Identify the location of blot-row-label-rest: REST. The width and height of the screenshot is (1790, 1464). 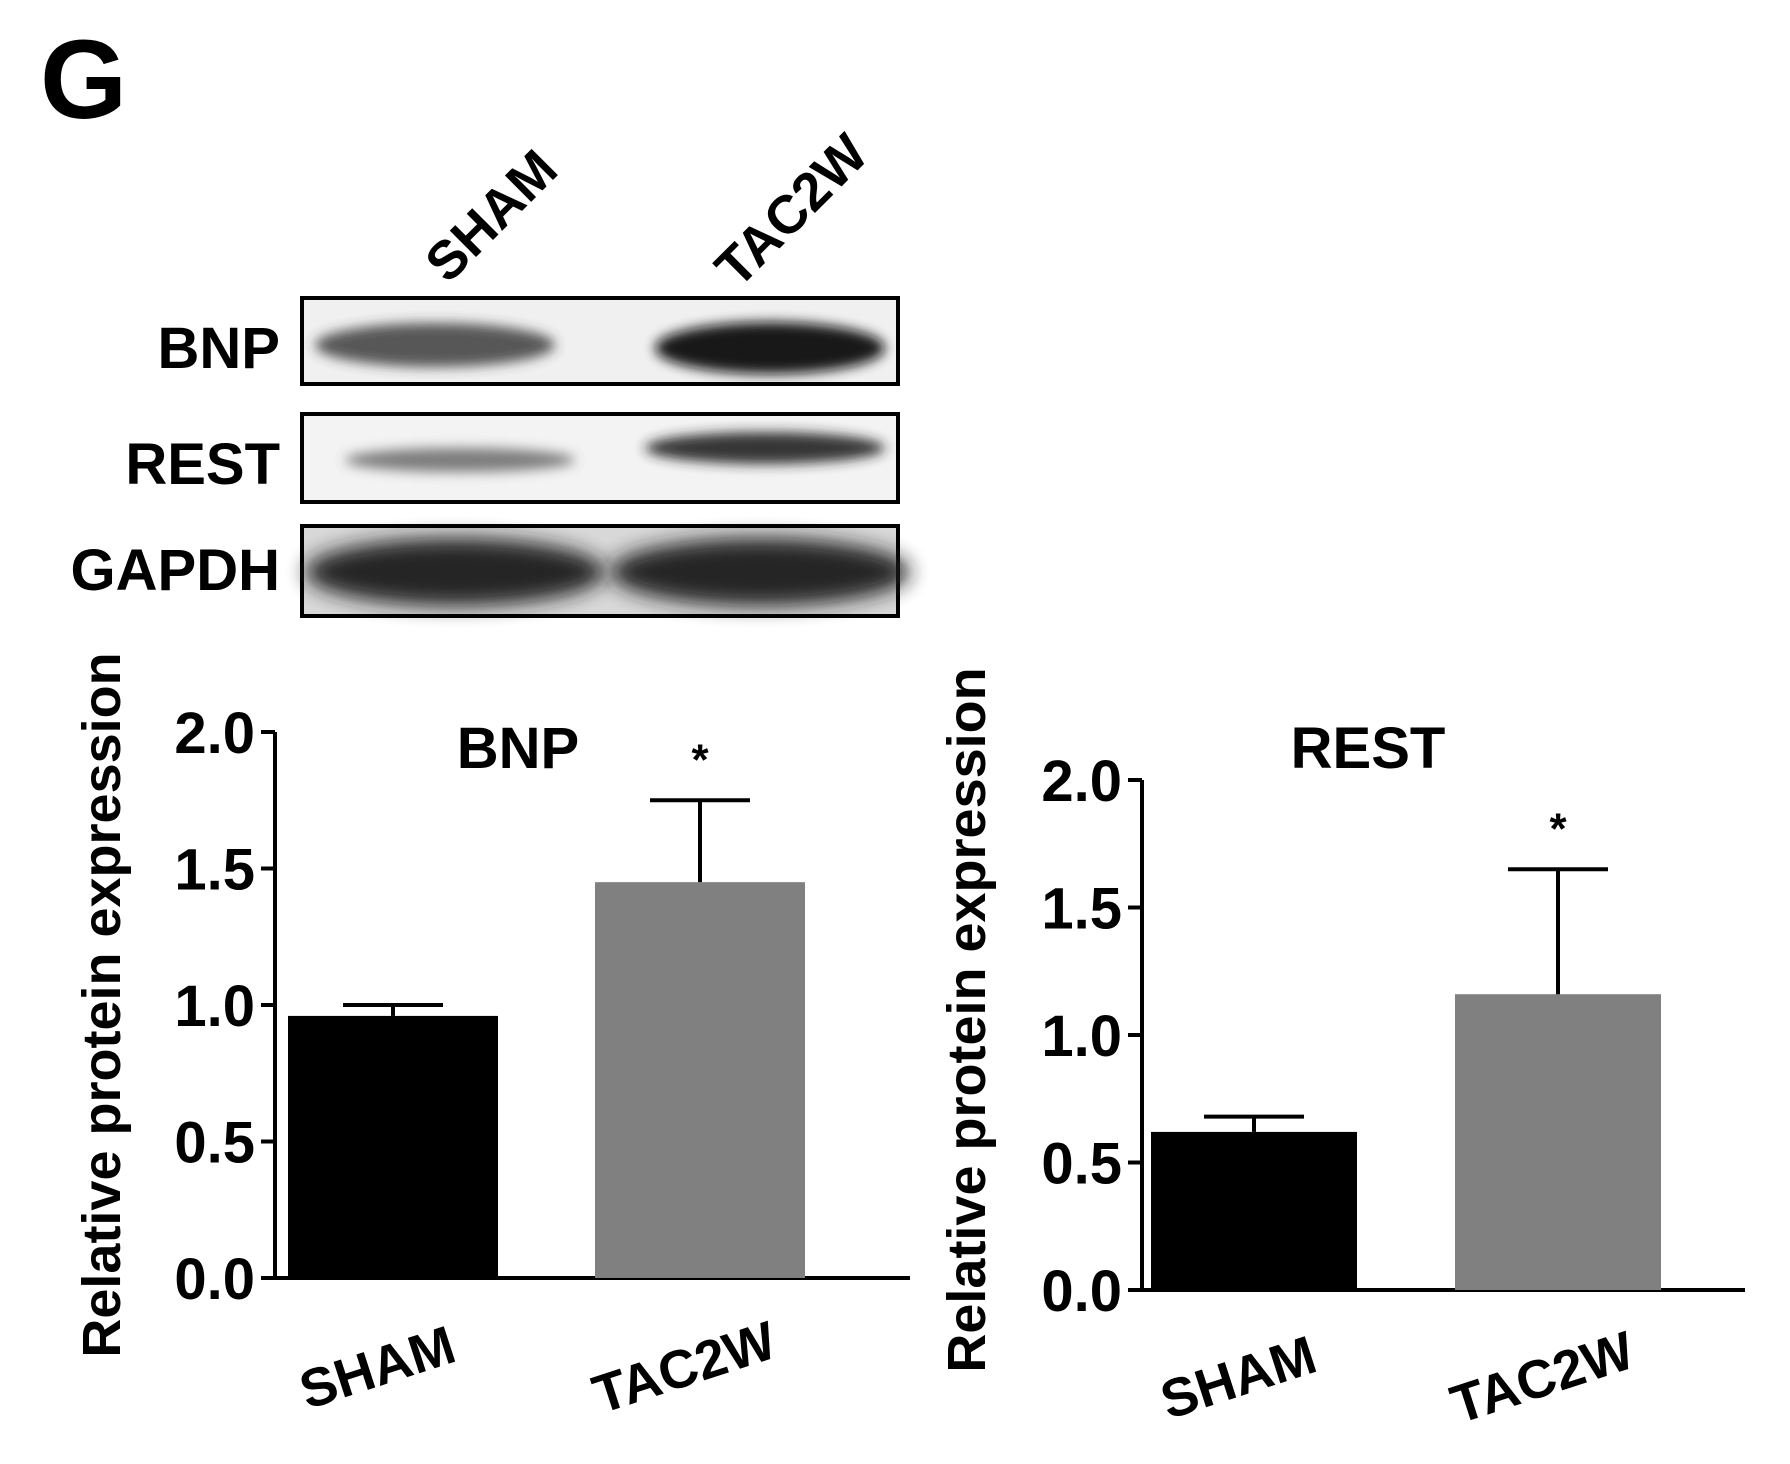
(202, 464).